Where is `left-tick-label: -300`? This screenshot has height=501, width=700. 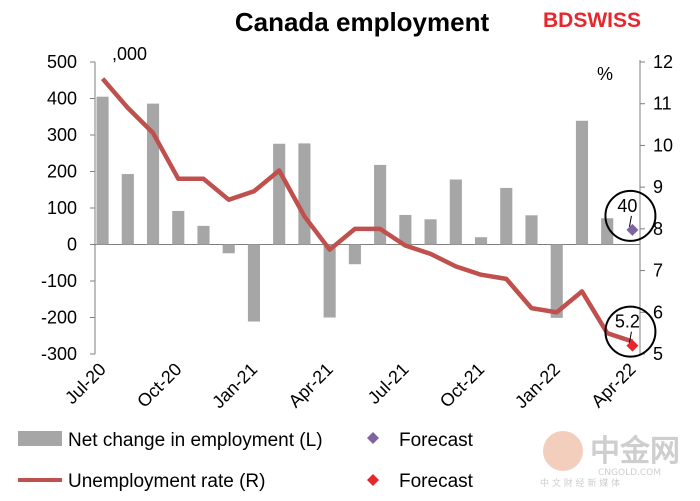
left-tick-label: -300 is located at coordinates (59, 354).